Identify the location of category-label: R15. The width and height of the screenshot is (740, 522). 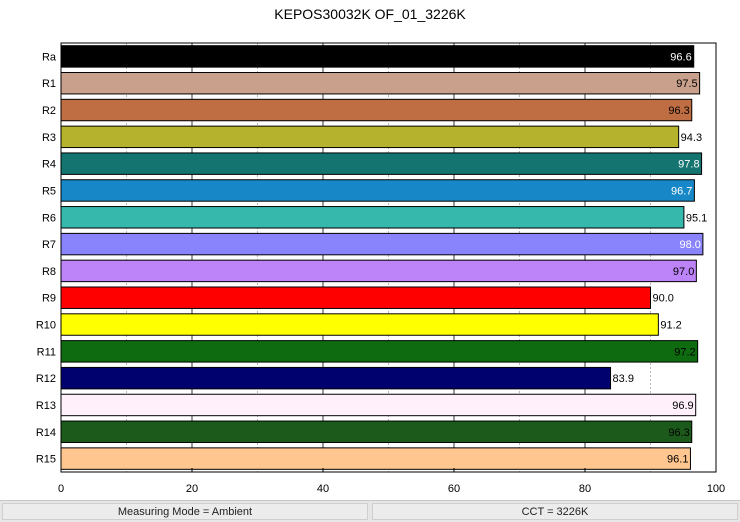
(46, 460).